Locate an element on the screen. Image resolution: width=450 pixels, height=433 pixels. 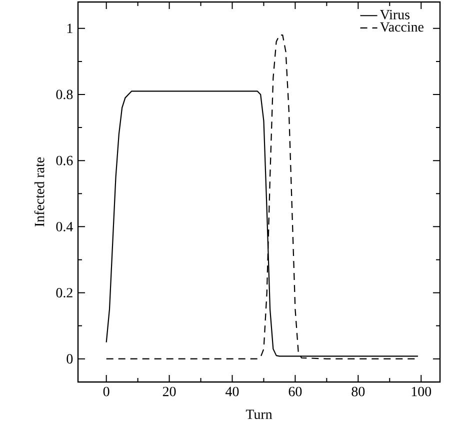
x-tick-label: 0 is located at coordinates (106, 391).